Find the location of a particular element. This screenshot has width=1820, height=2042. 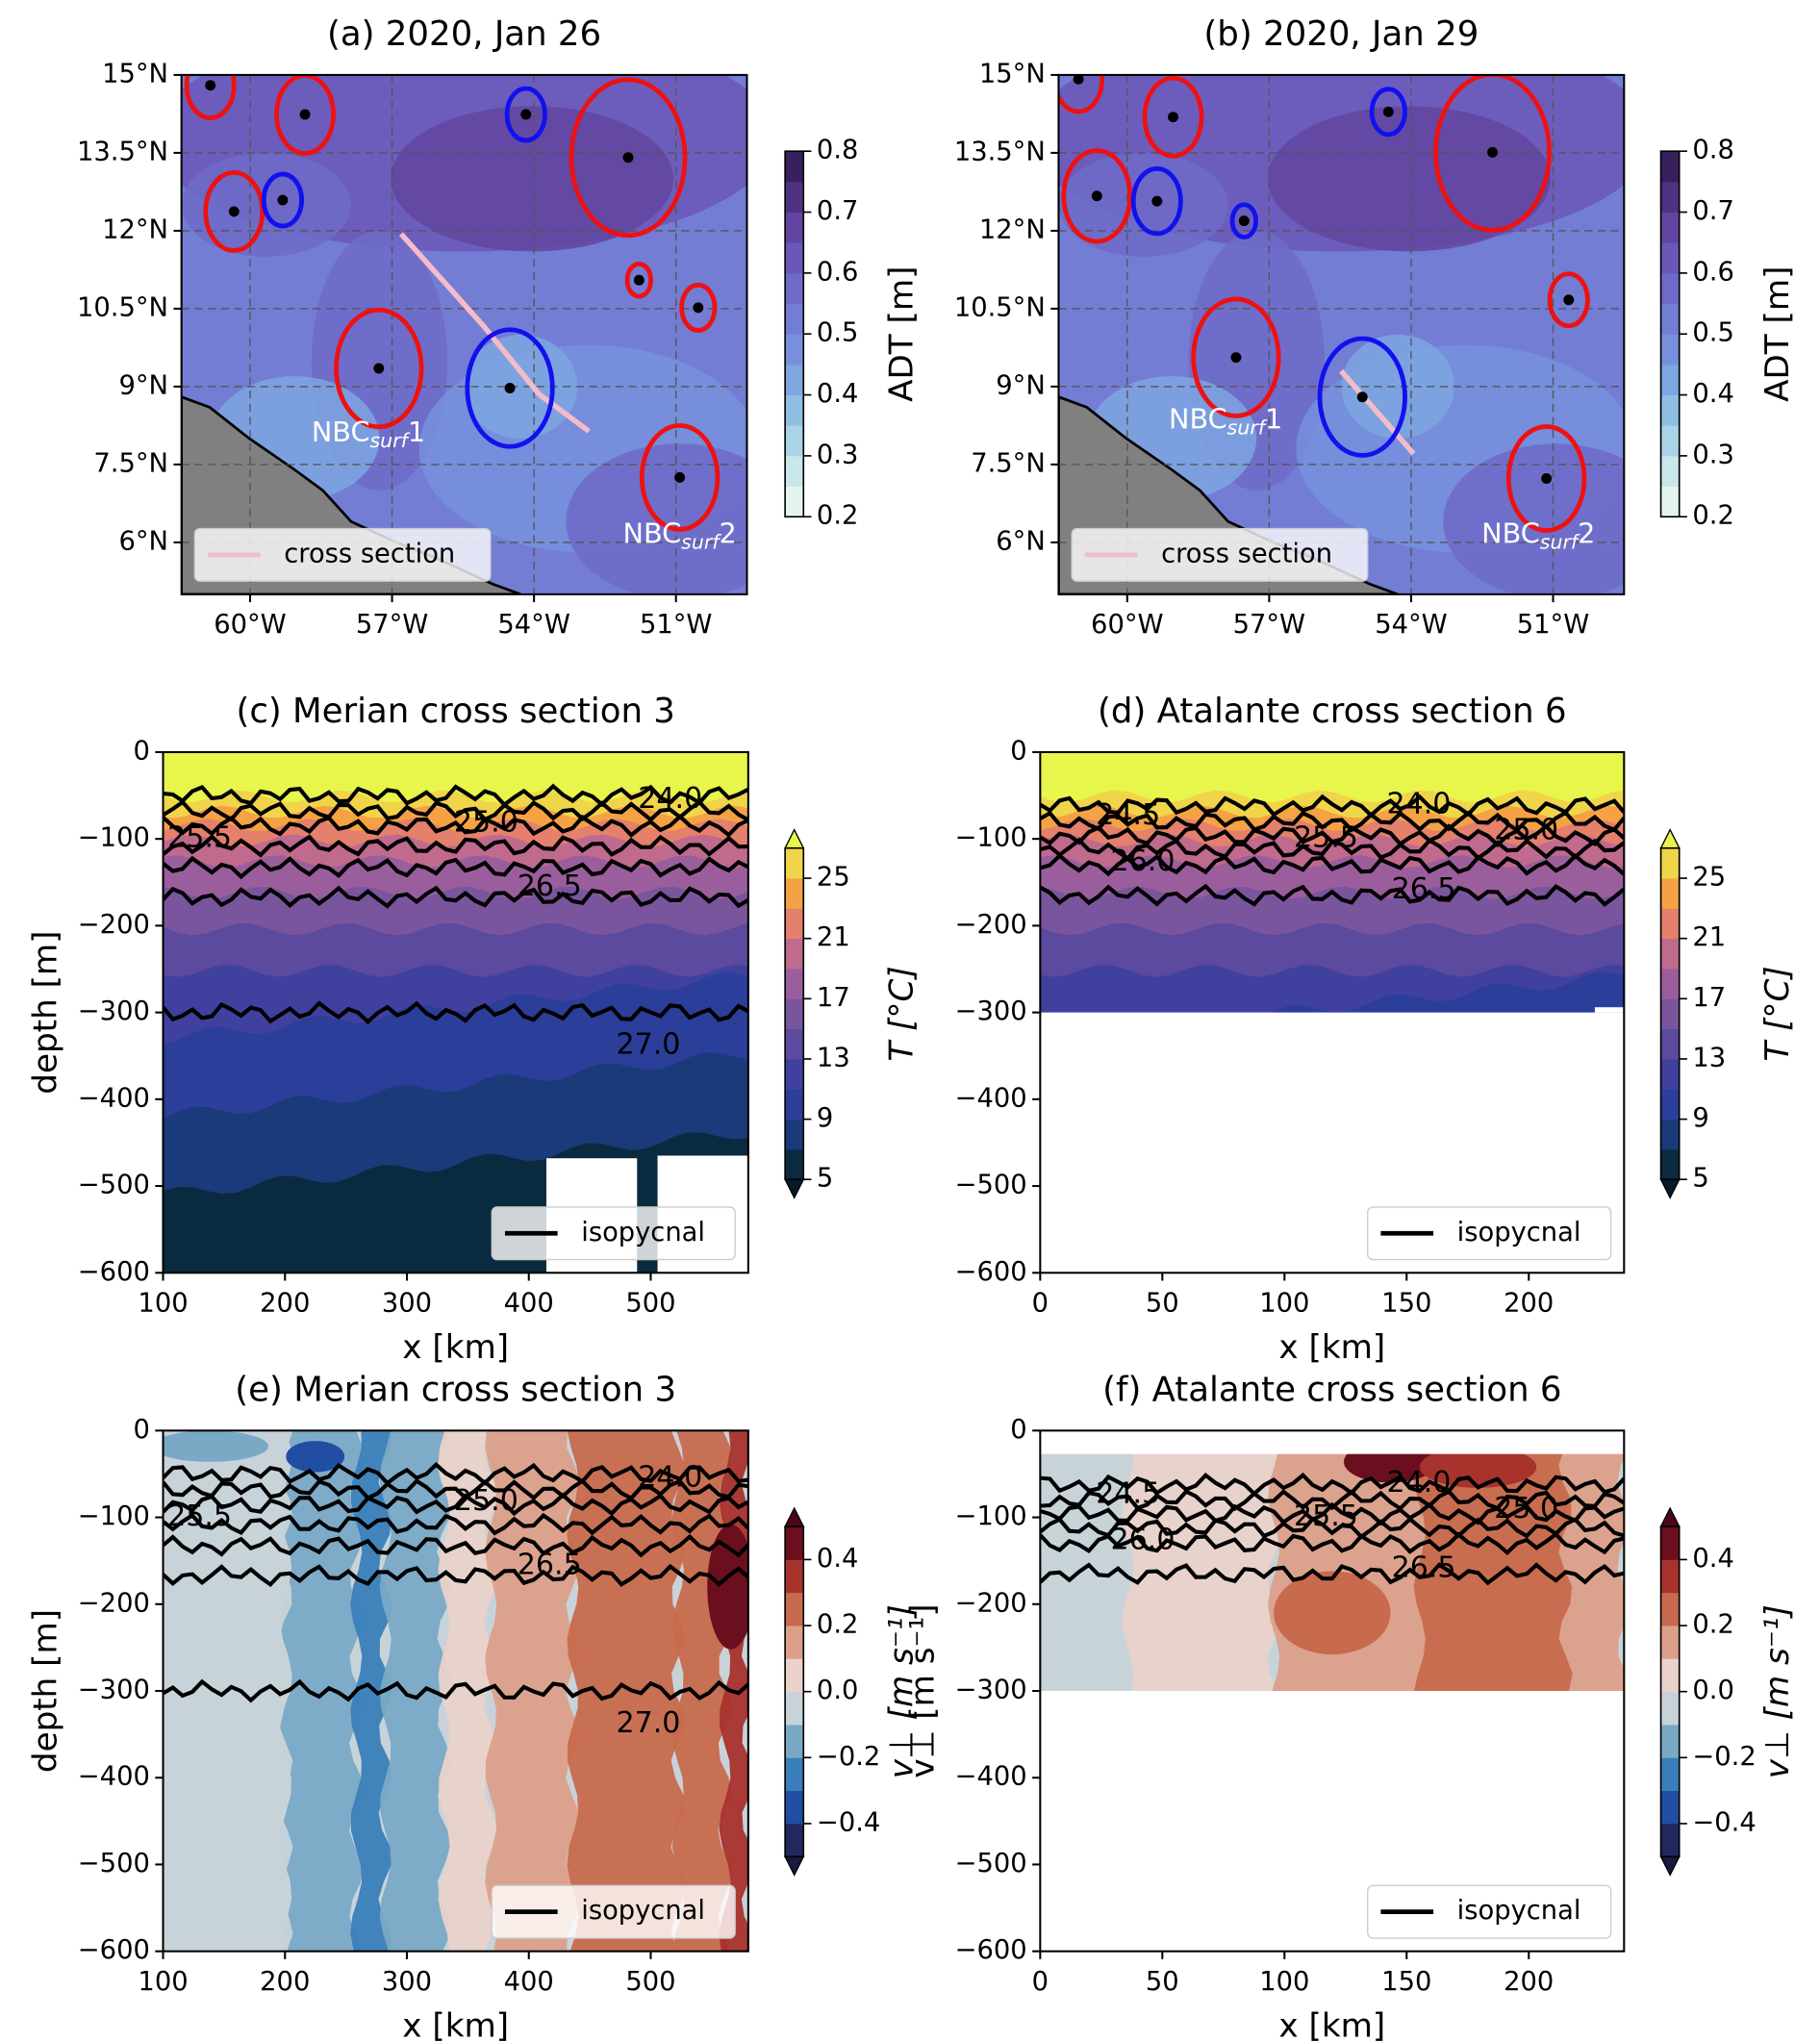

colorbar-tick-label: 21 is located at coordinates (1709, 937).